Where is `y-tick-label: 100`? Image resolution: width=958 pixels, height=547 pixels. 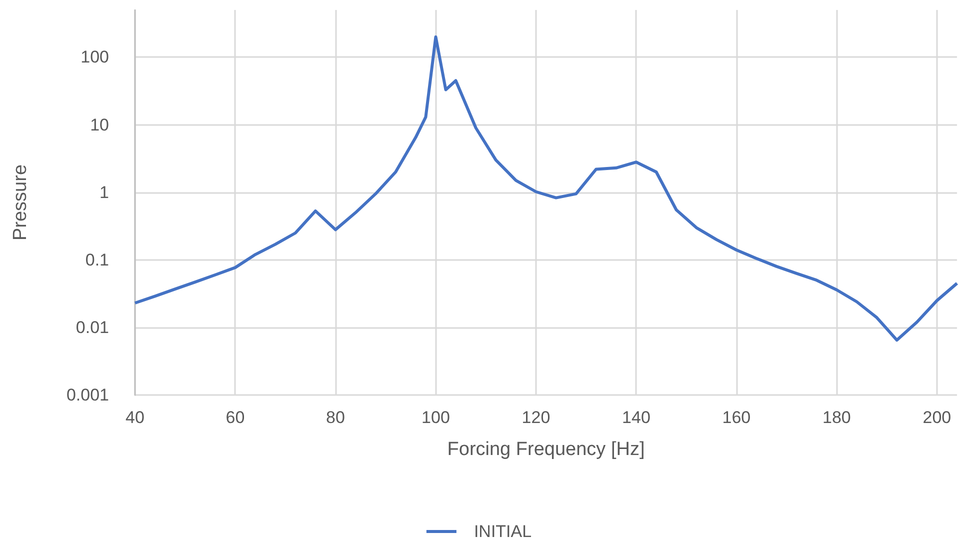
y-tick-label: 100 is located at coordinates (94, 57).